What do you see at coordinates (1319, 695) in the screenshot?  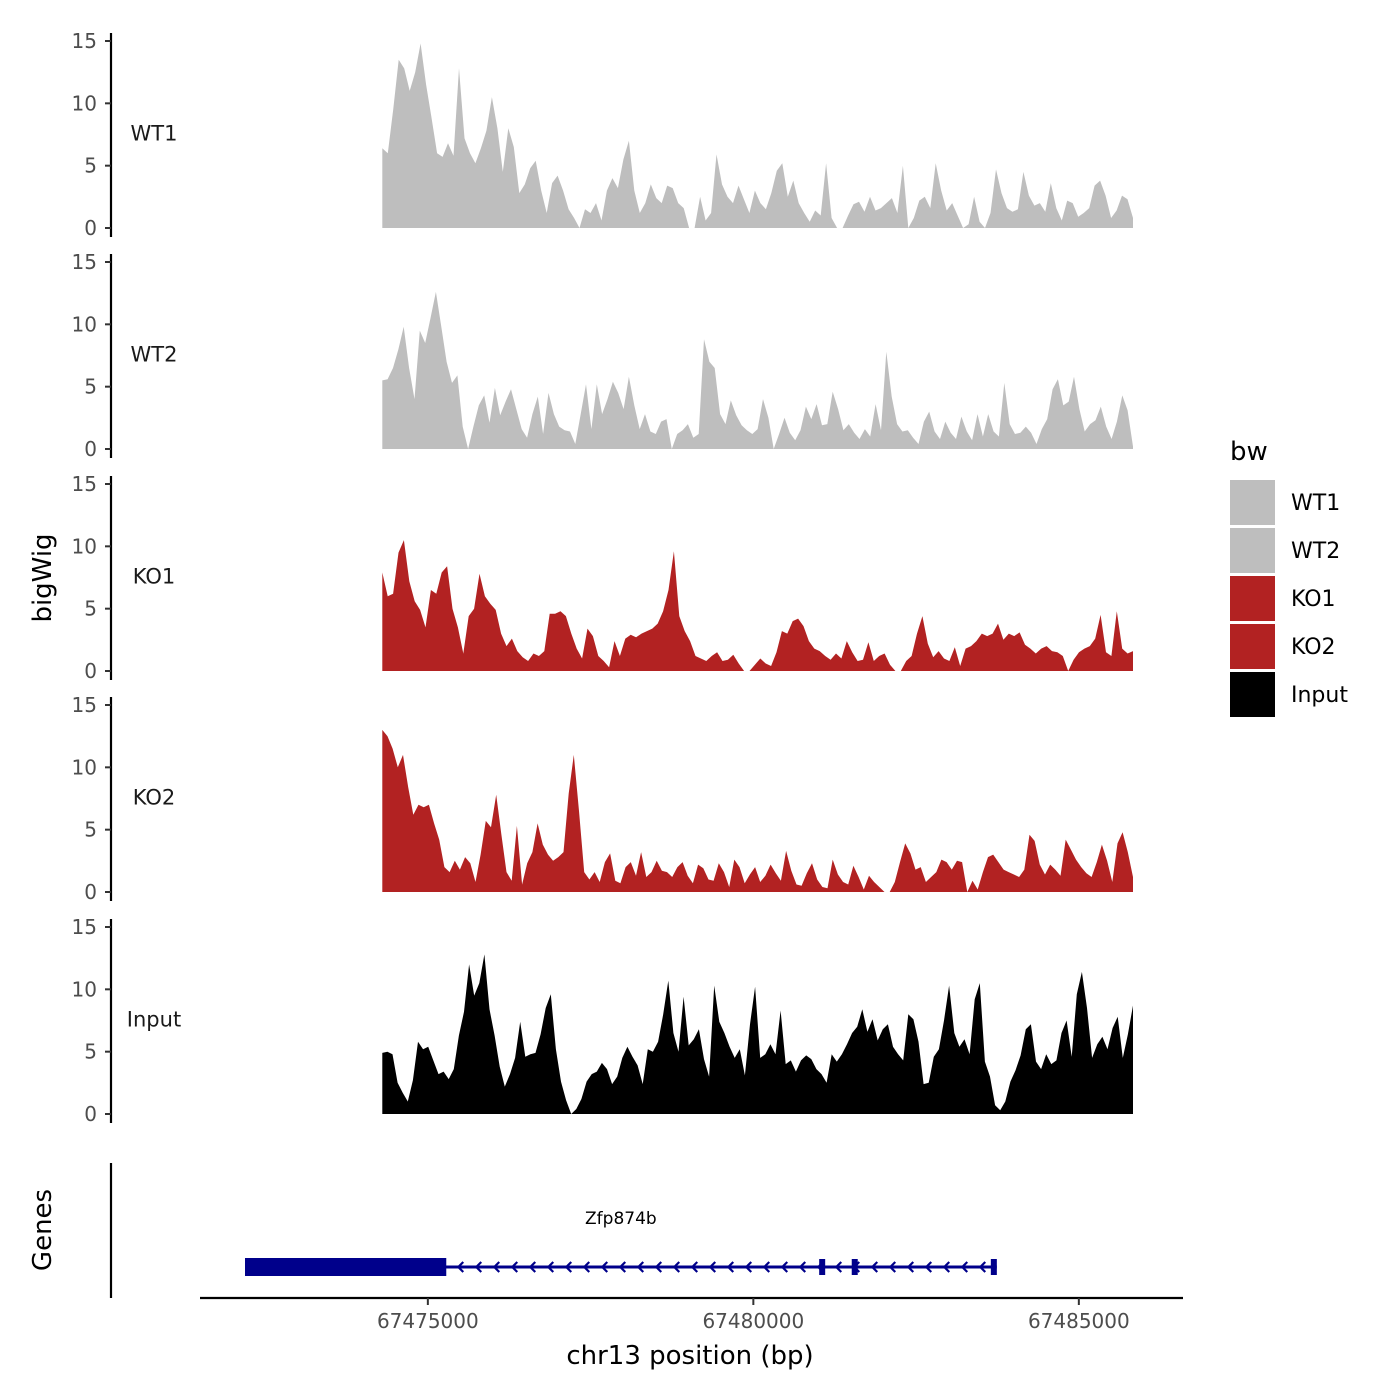 I see `legend-label: Input` at bounding box center [1319, 695].